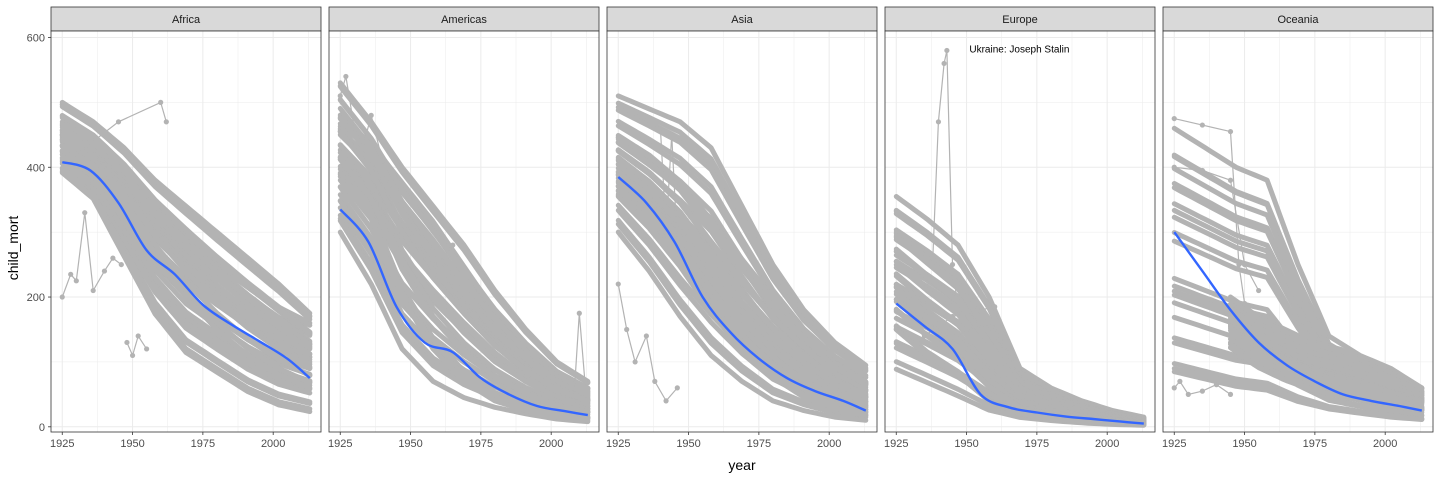 The image size is (1440, 480). Describe the element at coordinates (42, 428) in the screenshot. I see `y-tick-label: 0` at that location.